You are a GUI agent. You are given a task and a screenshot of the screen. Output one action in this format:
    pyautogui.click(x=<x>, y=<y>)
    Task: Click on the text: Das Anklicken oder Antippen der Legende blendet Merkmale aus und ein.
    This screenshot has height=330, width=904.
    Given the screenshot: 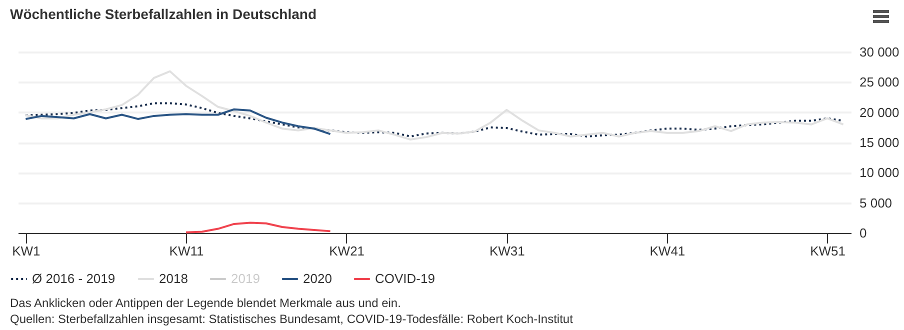 What is the action you would take?
    pyautogui.click(x=206, y=303)
    